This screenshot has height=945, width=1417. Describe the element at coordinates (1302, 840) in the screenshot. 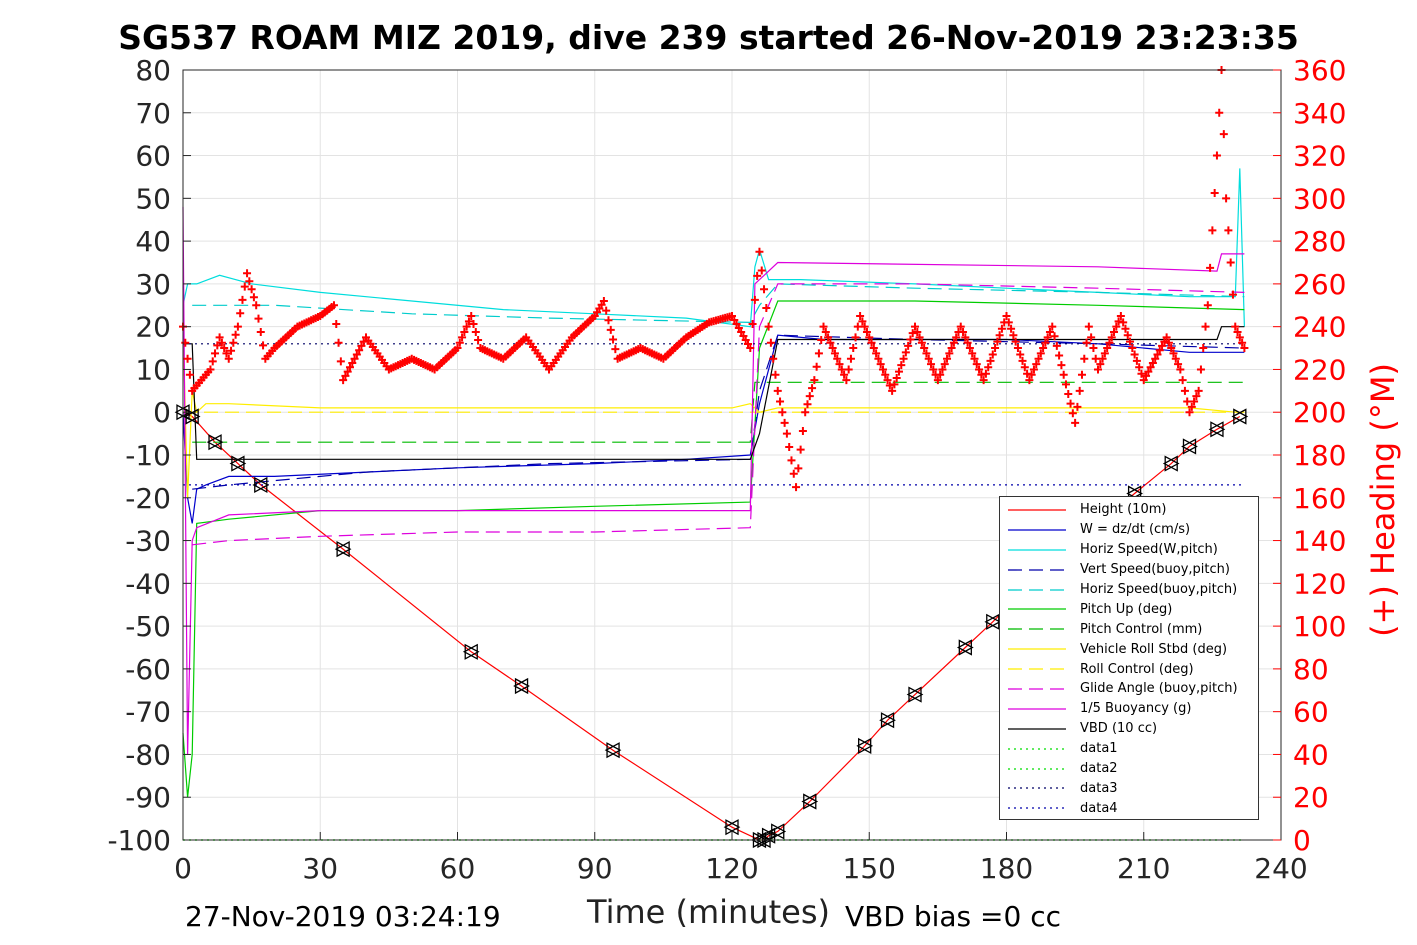

I see `y2-tick-label: 0` at that location.